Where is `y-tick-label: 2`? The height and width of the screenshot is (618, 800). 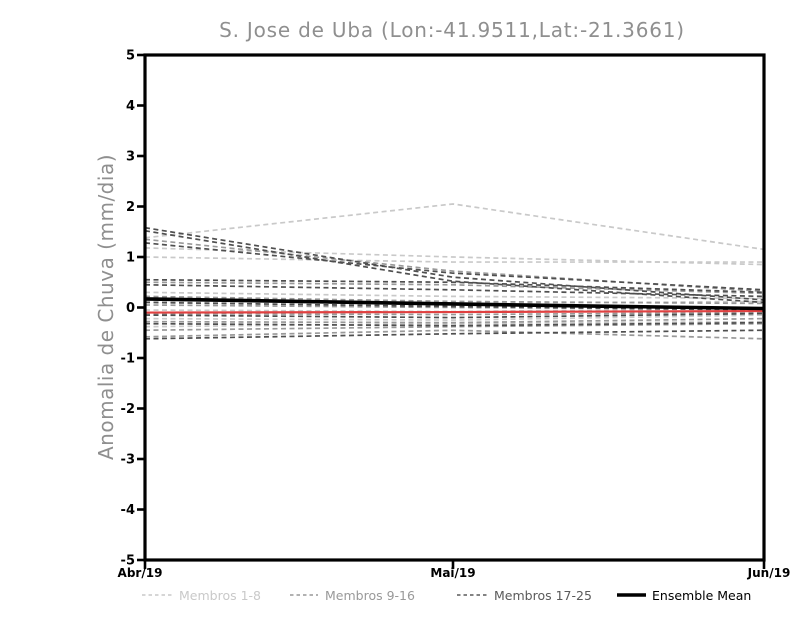 y-tick-label: 2 is located at coordinates (130, 207).